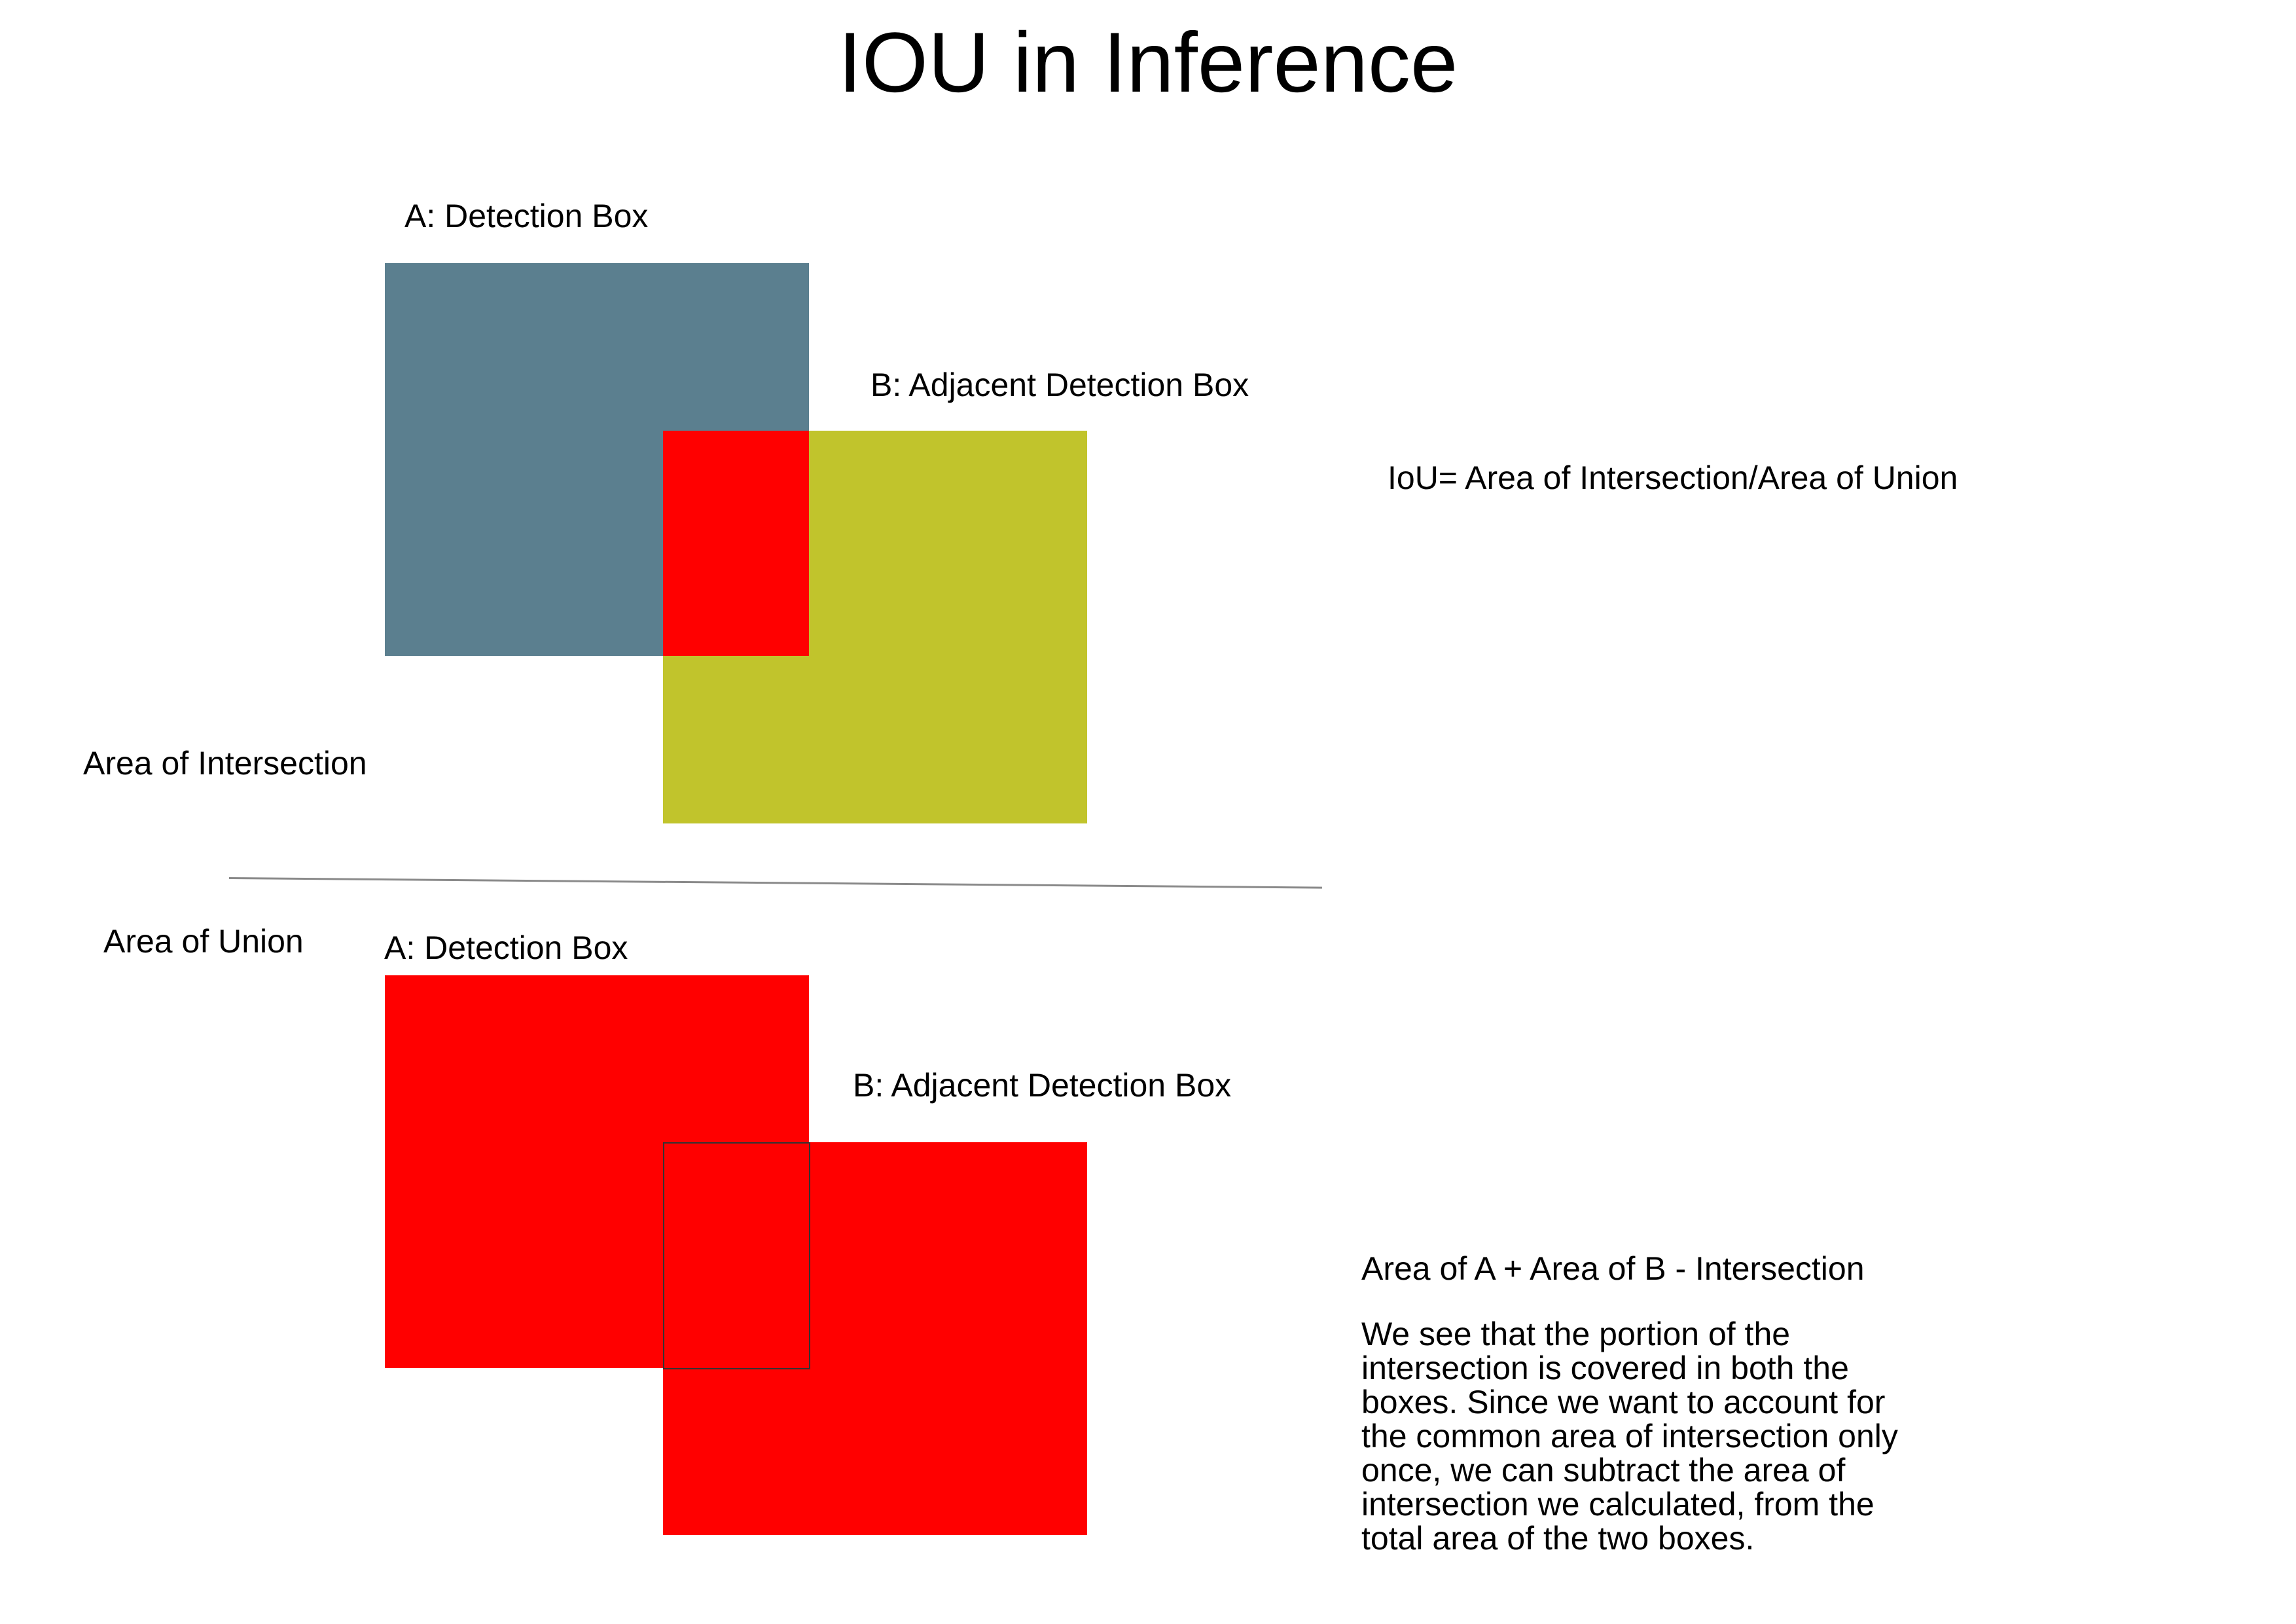 This screenshot has width=2296, height=1624. I want to click on area-of-intersection-label: Area of Intersection, so click(225, 763).